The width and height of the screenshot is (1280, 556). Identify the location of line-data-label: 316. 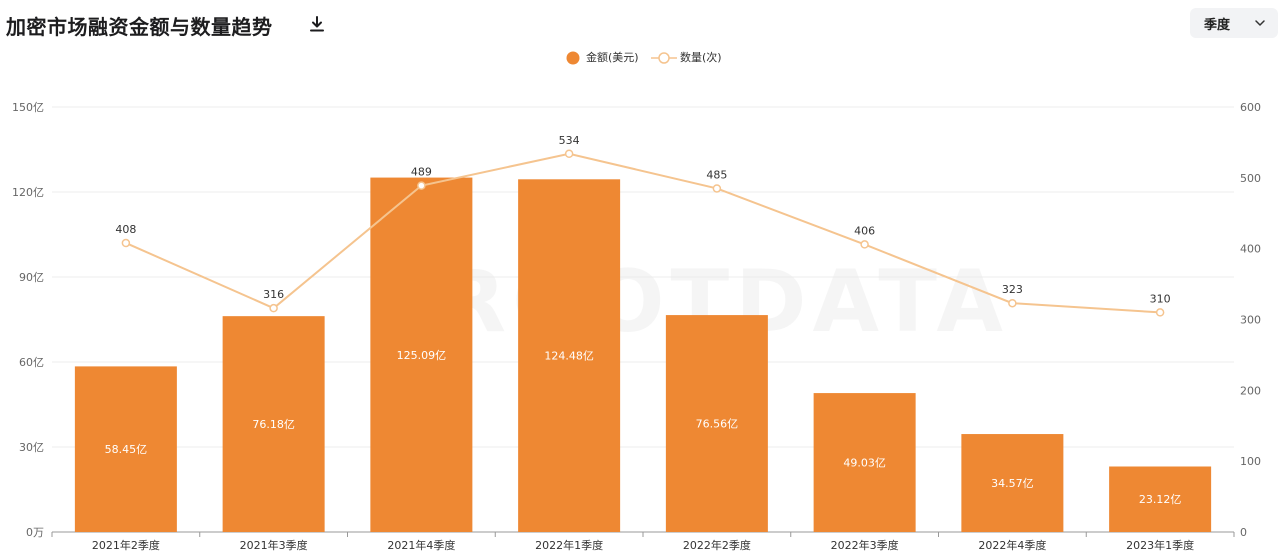
(273, 294).